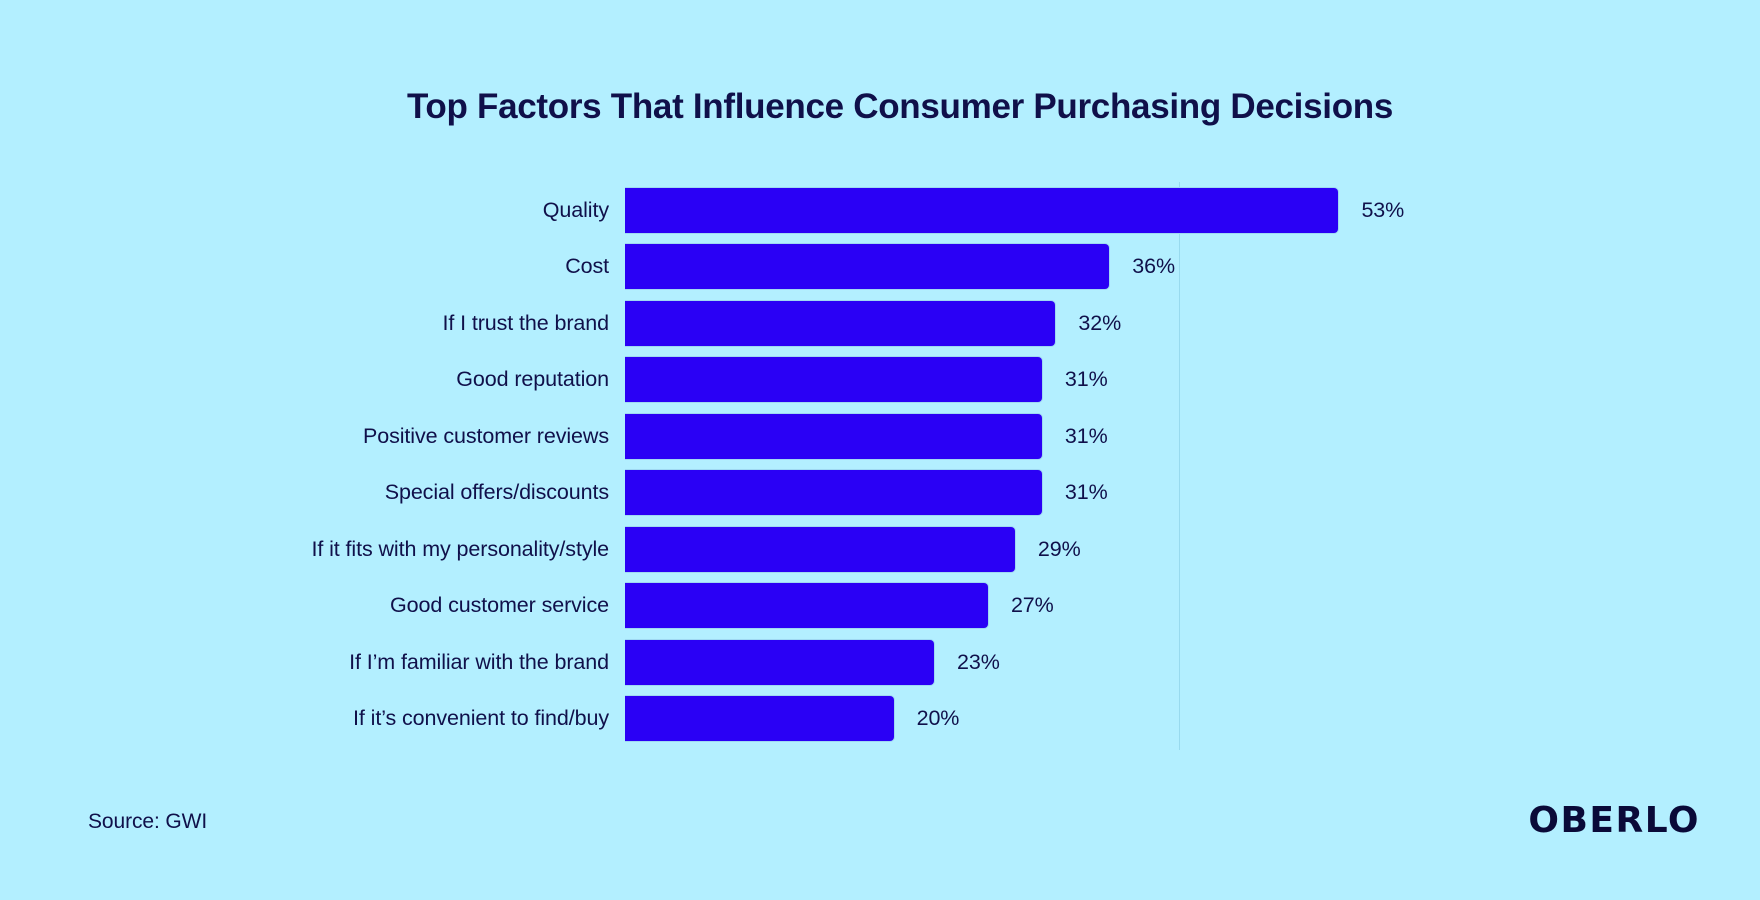 This screenshot has height=900, width=1760. I want to click on bar-value-label: 53%, so click(1383, 209).